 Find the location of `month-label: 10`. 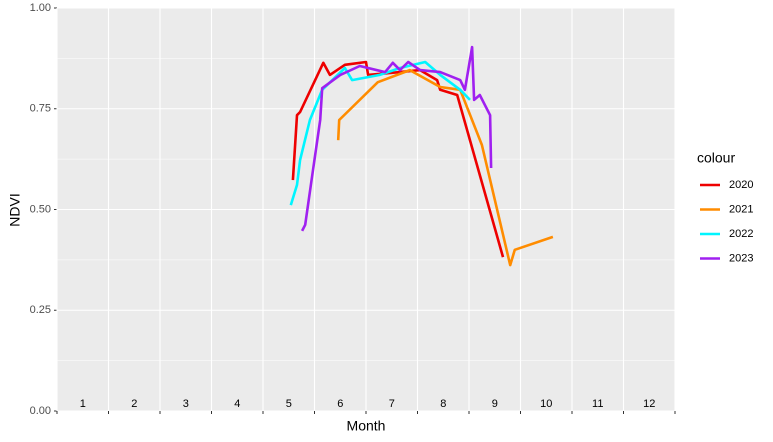

month-label: 10 is located at coordinates (546, 404).